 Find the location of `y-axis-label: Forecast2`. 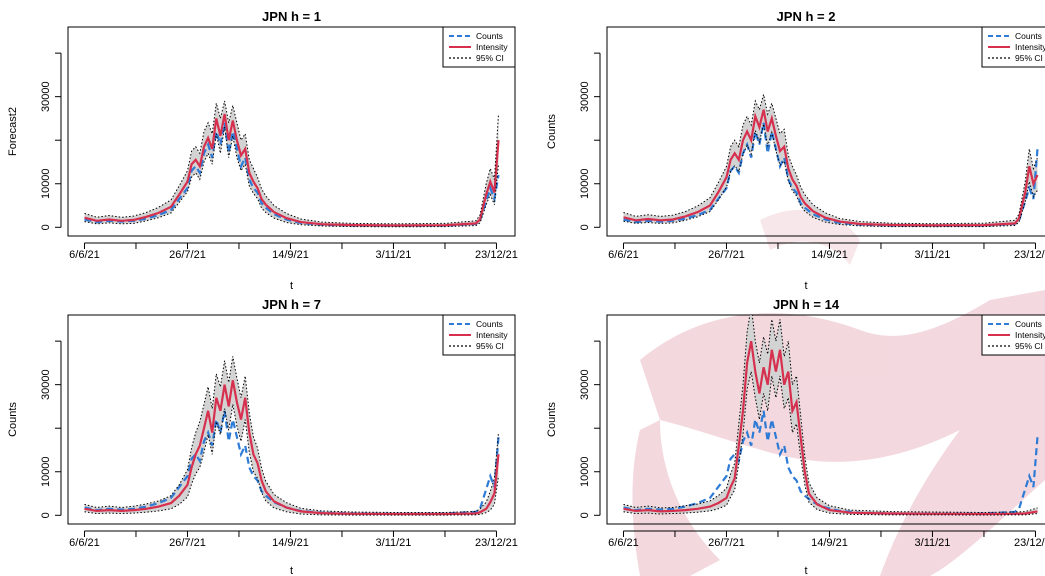

y-axis-label: Forecast2 is located at coordinates (13, 131).